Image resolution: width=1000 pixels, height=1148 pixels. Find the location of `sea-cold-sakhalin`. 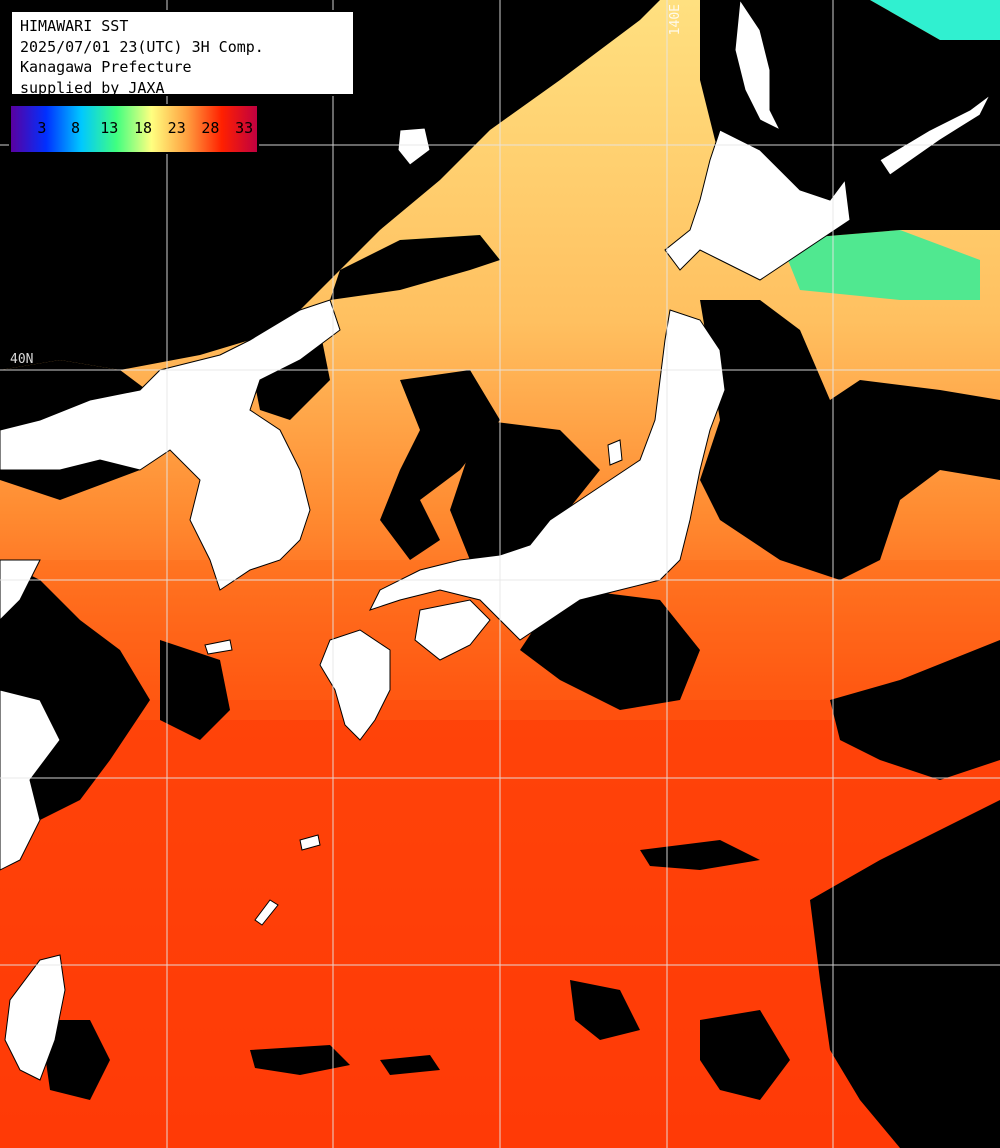

sea-cold-sakhalin is located at coordinates (880, 265).